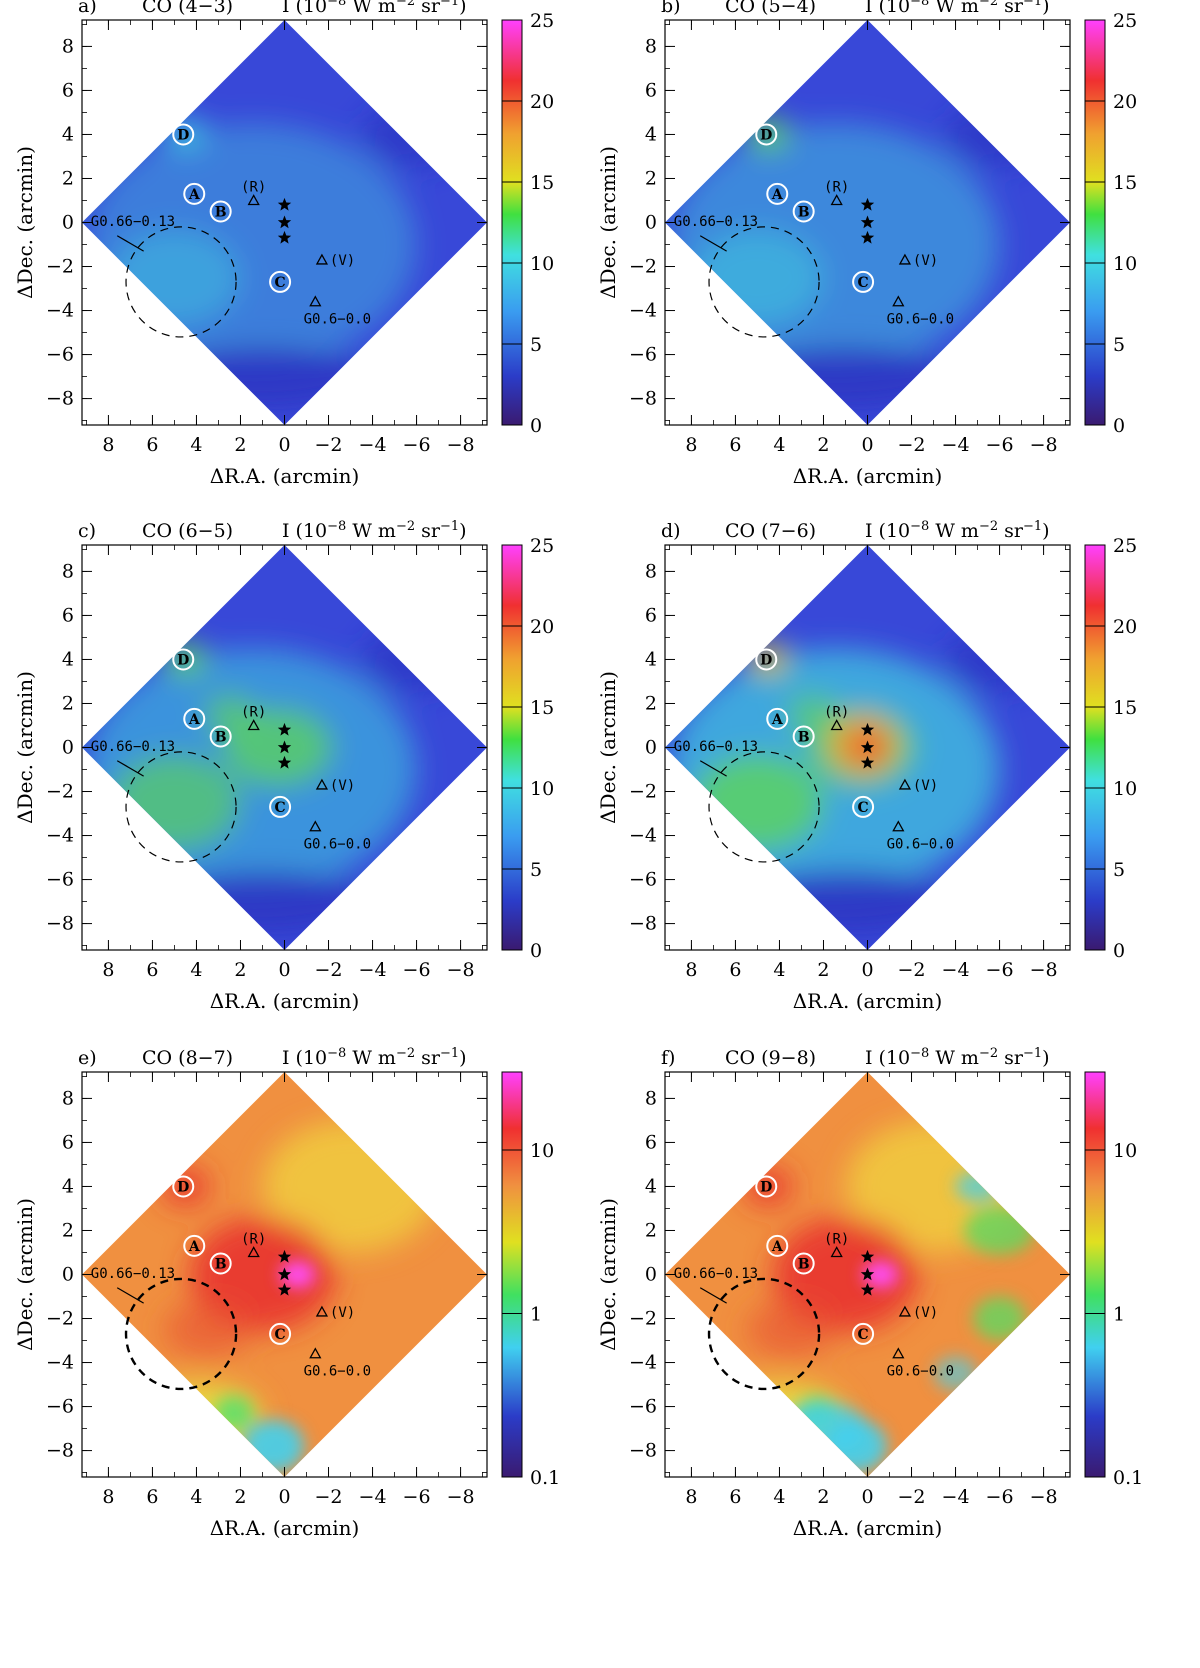 The image size is (1200, 1668). Describe the element at coordinates (957, 531) in the screenshot. I see `unit-label: I (10−8 W m−2 sr−1)` at that location.